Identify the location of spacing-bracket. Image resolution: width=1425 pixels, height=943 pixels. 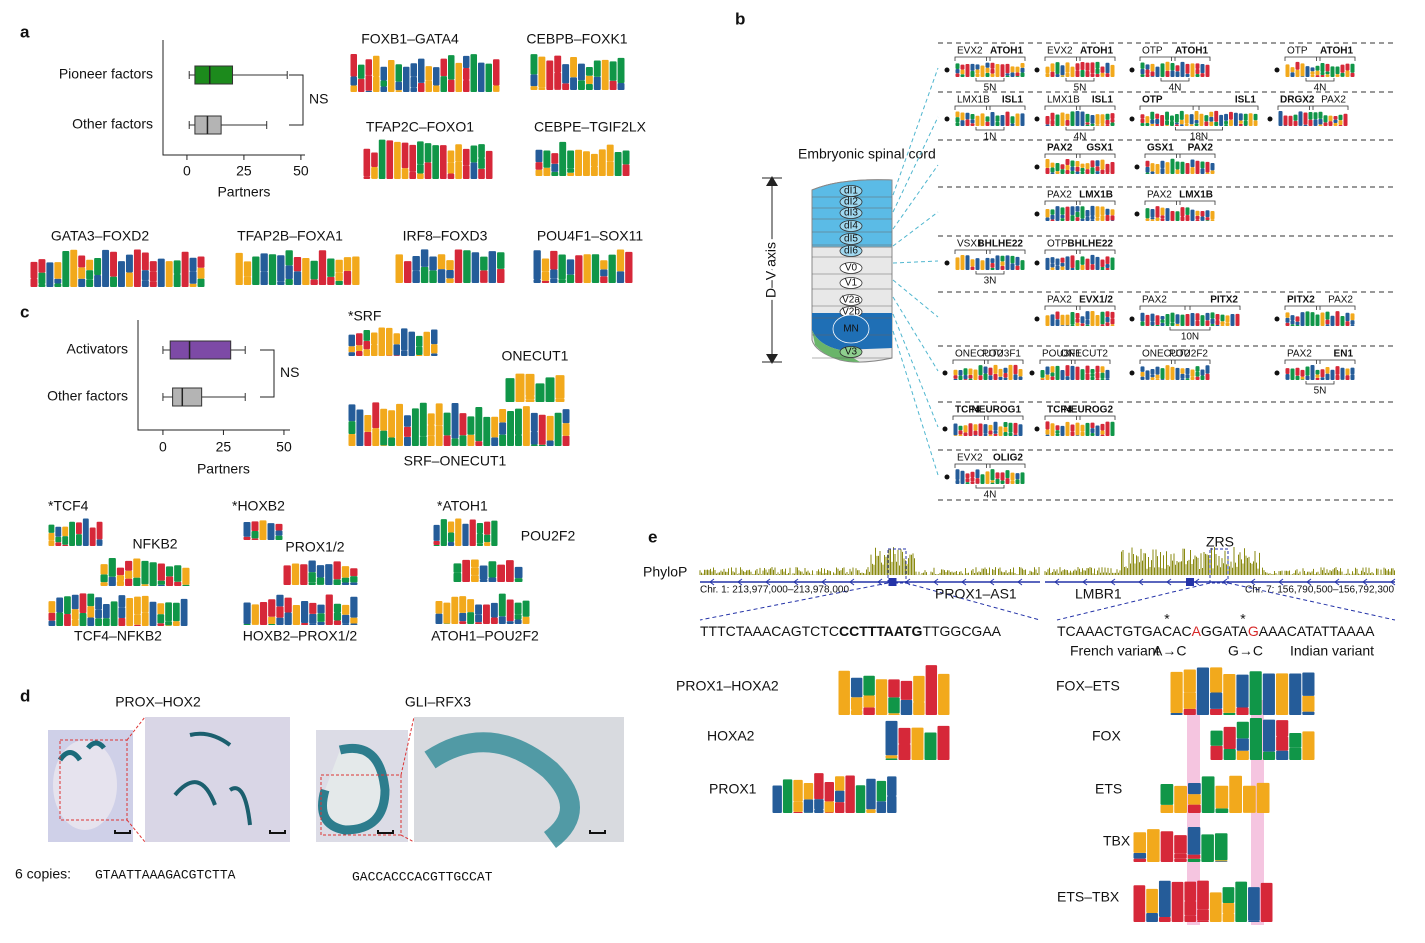
(990, 80).